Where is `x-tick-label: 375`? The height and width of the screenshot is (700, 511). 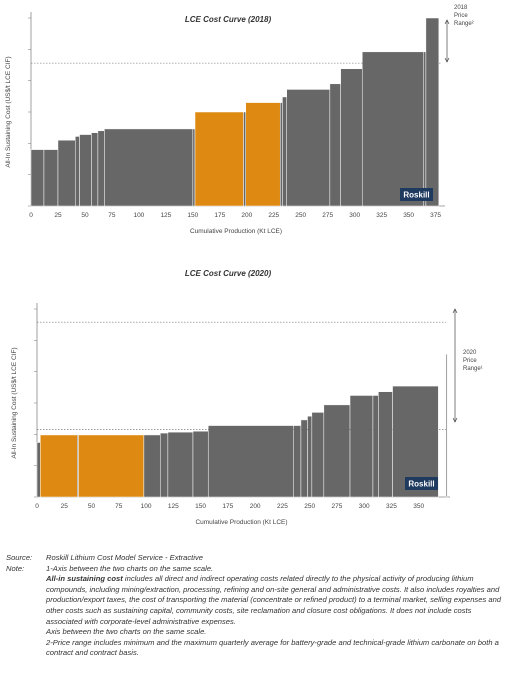 x-tick-label: 375 is located at coordinates (435, 215).